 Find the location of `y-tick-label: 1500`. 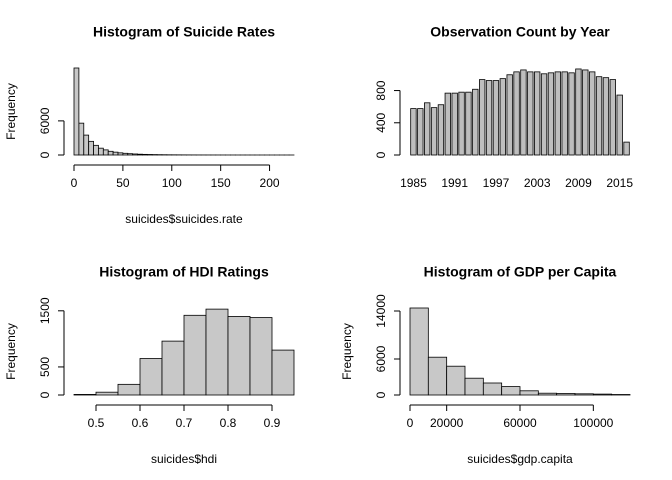

y-tick-label: 1500 is located at coordinates (45, 310).